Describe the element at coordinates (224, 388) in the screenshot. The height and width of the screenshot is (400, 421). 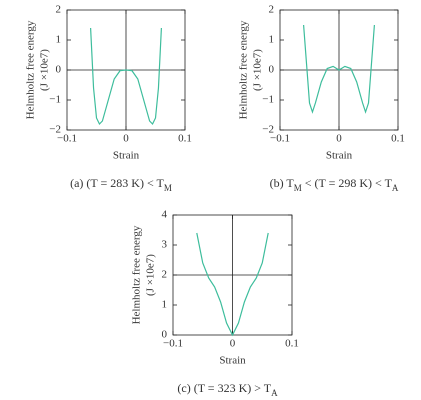
I see `caption-part: (c) (T = 323 K) > T` at that location.